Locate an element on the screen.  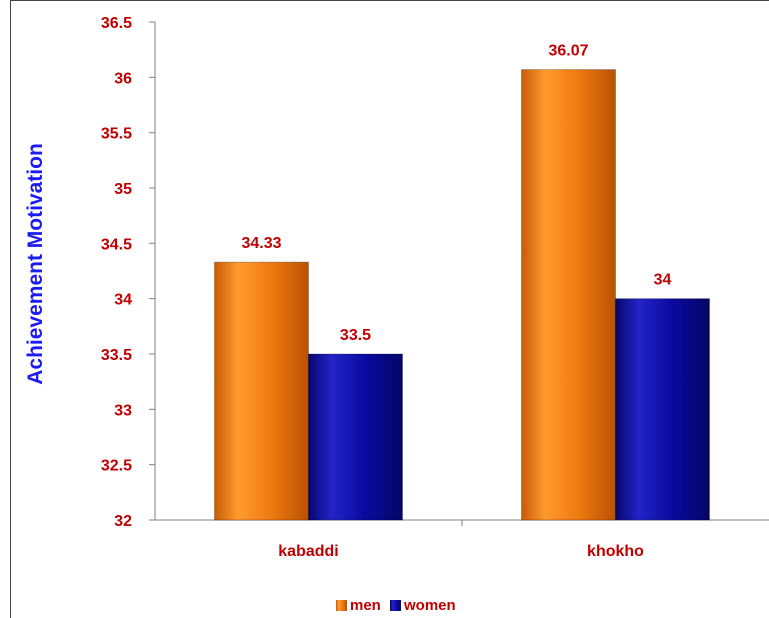
bar-women-kabaddi is located at coordinates (355, 437).